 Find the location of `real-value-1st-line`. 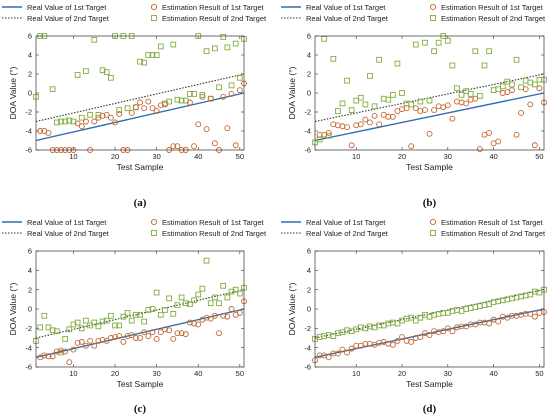

real-value-1st-line is located at coordinates (429, 117).